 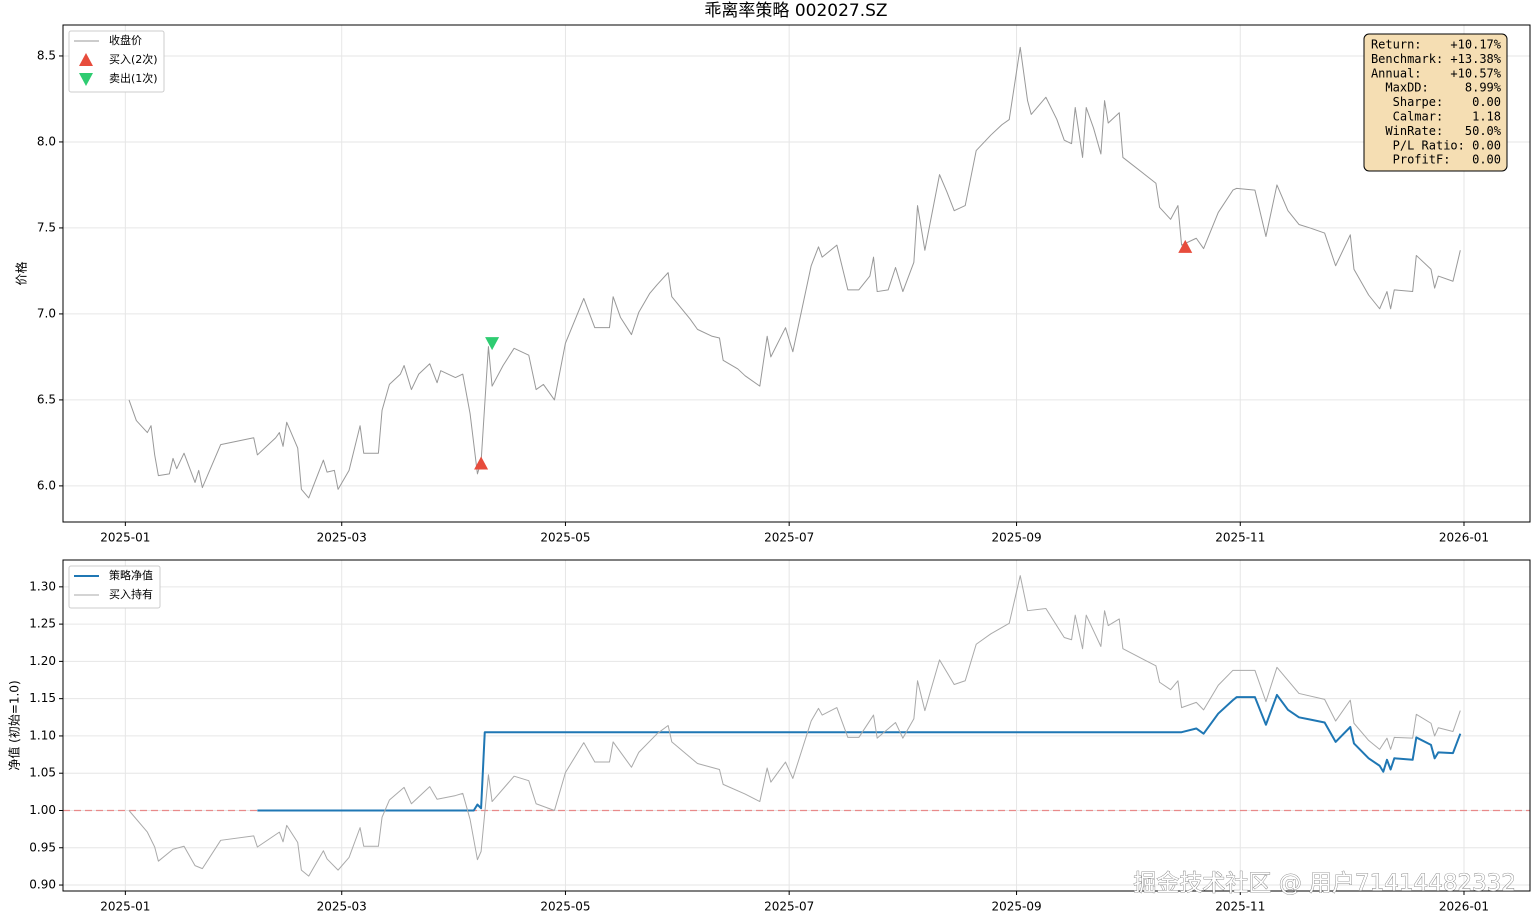 What do you see at coordinates (131, 594) in the screenshot?
I see `legend-label: 买入持有` at bounding box center [131, 594].